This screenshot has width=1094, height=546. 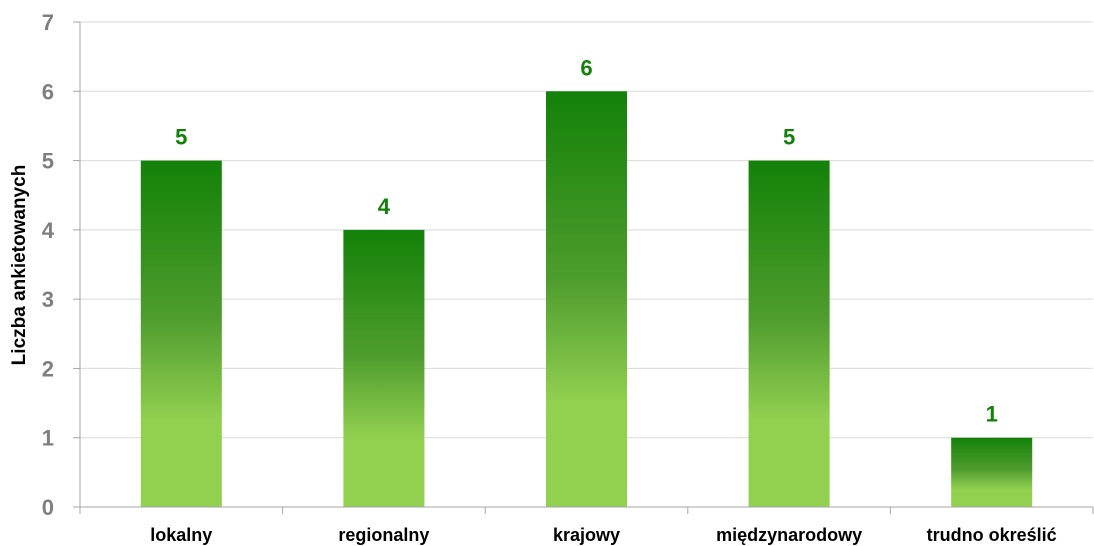 I want to click on data-label: 1, so click(x=992, y=414).